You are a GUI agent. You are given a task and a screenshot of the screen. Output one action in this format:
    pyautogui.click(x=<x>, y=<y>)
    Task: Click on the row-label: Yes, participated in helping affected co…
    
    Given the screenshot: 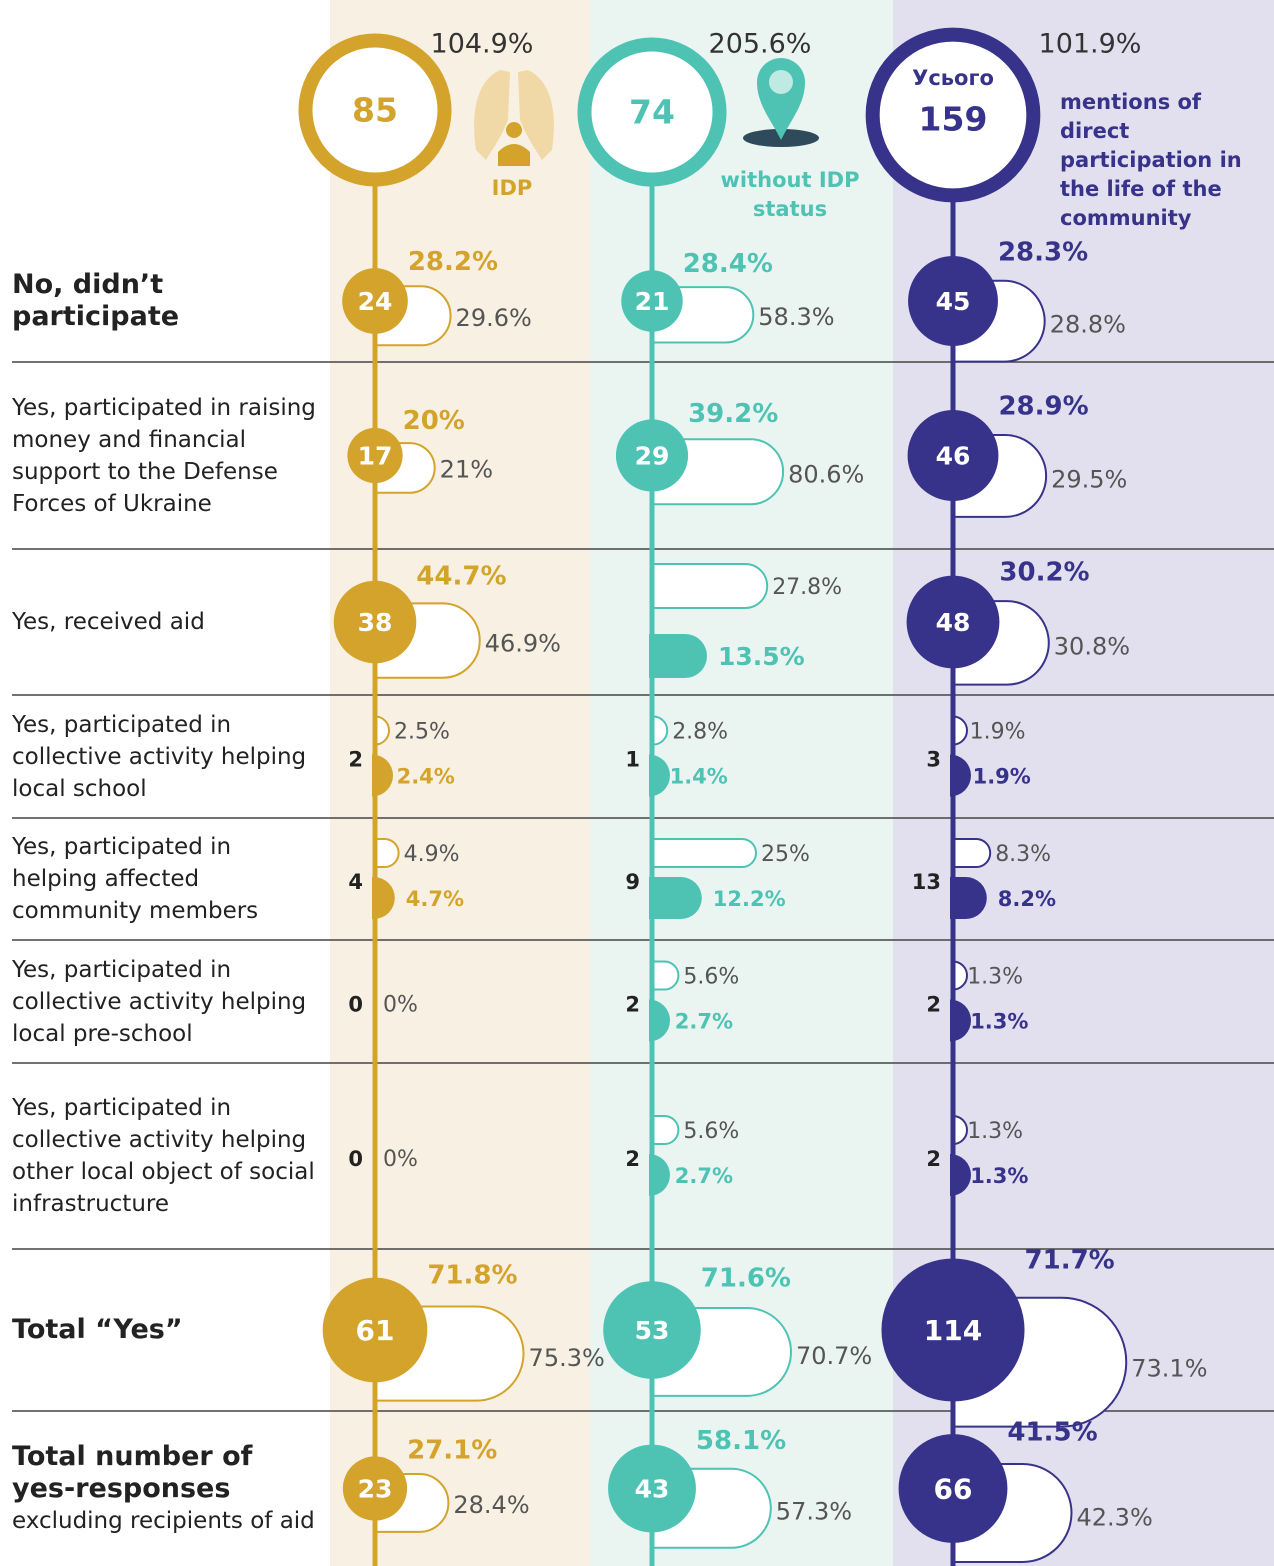 What is the action you would take?
    pyautogui.click(x=164, y=879)
    